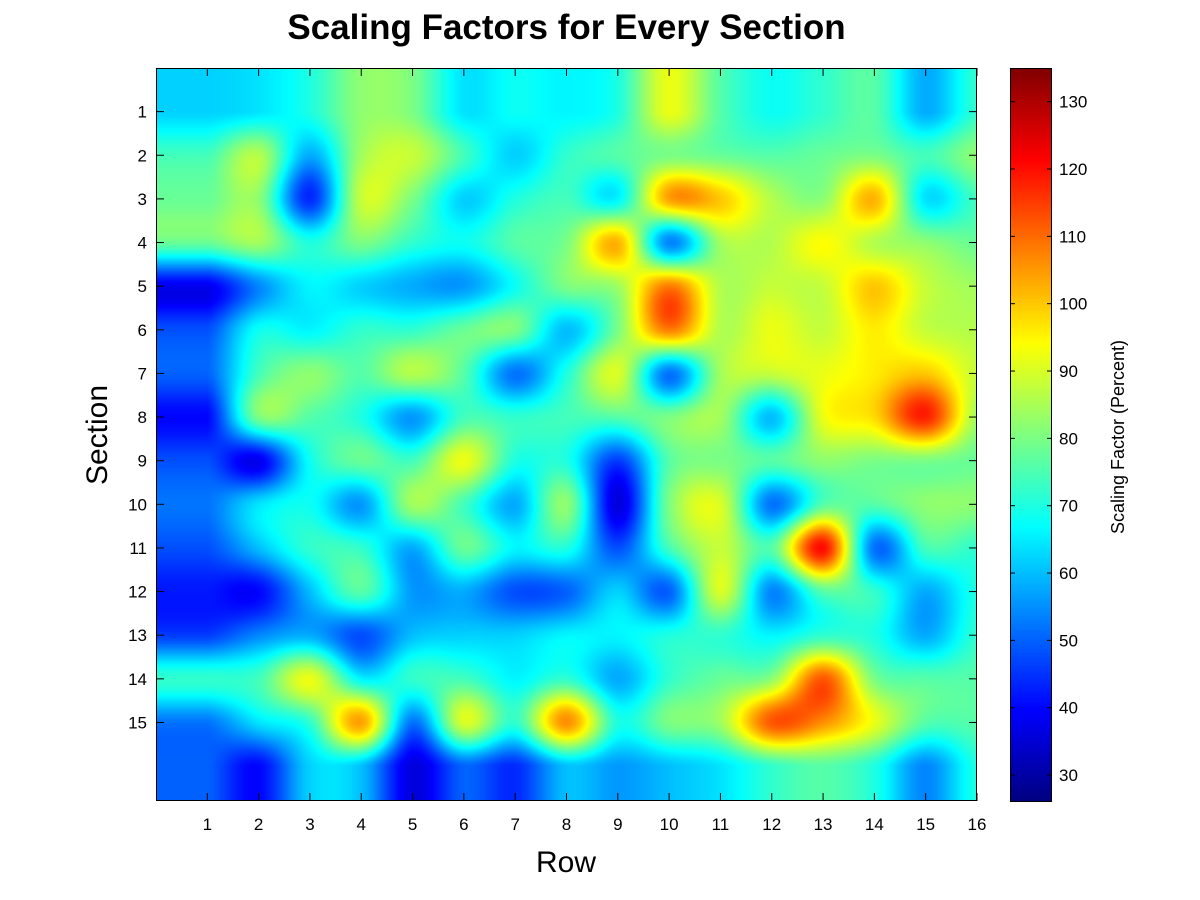 The image size is (1200, 900). I want to click on colorbar-tick-label: 100, so click(1073, 304).